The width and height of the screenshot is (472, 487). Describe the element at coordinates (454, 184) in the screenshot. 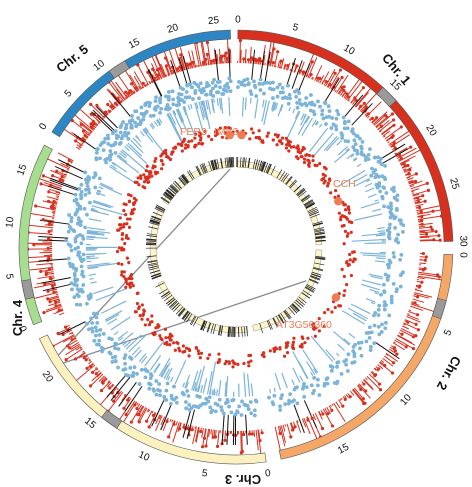

I see `chr1-tick-25: 25` at that location.